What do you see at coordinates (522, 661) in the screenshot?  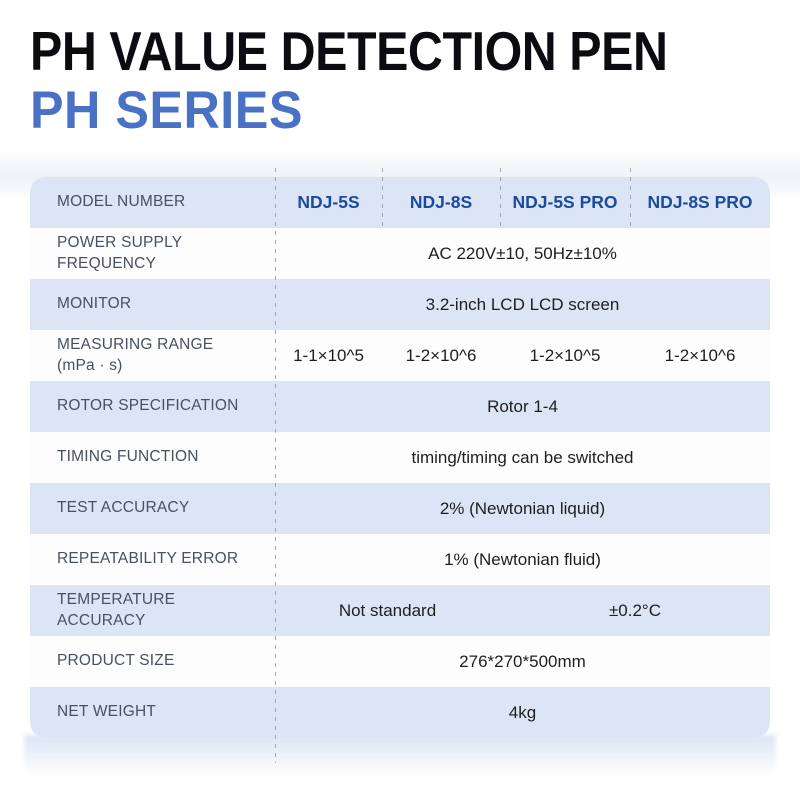 I see `row-value: 276*270*500mm` at bounding box center [522, 661].